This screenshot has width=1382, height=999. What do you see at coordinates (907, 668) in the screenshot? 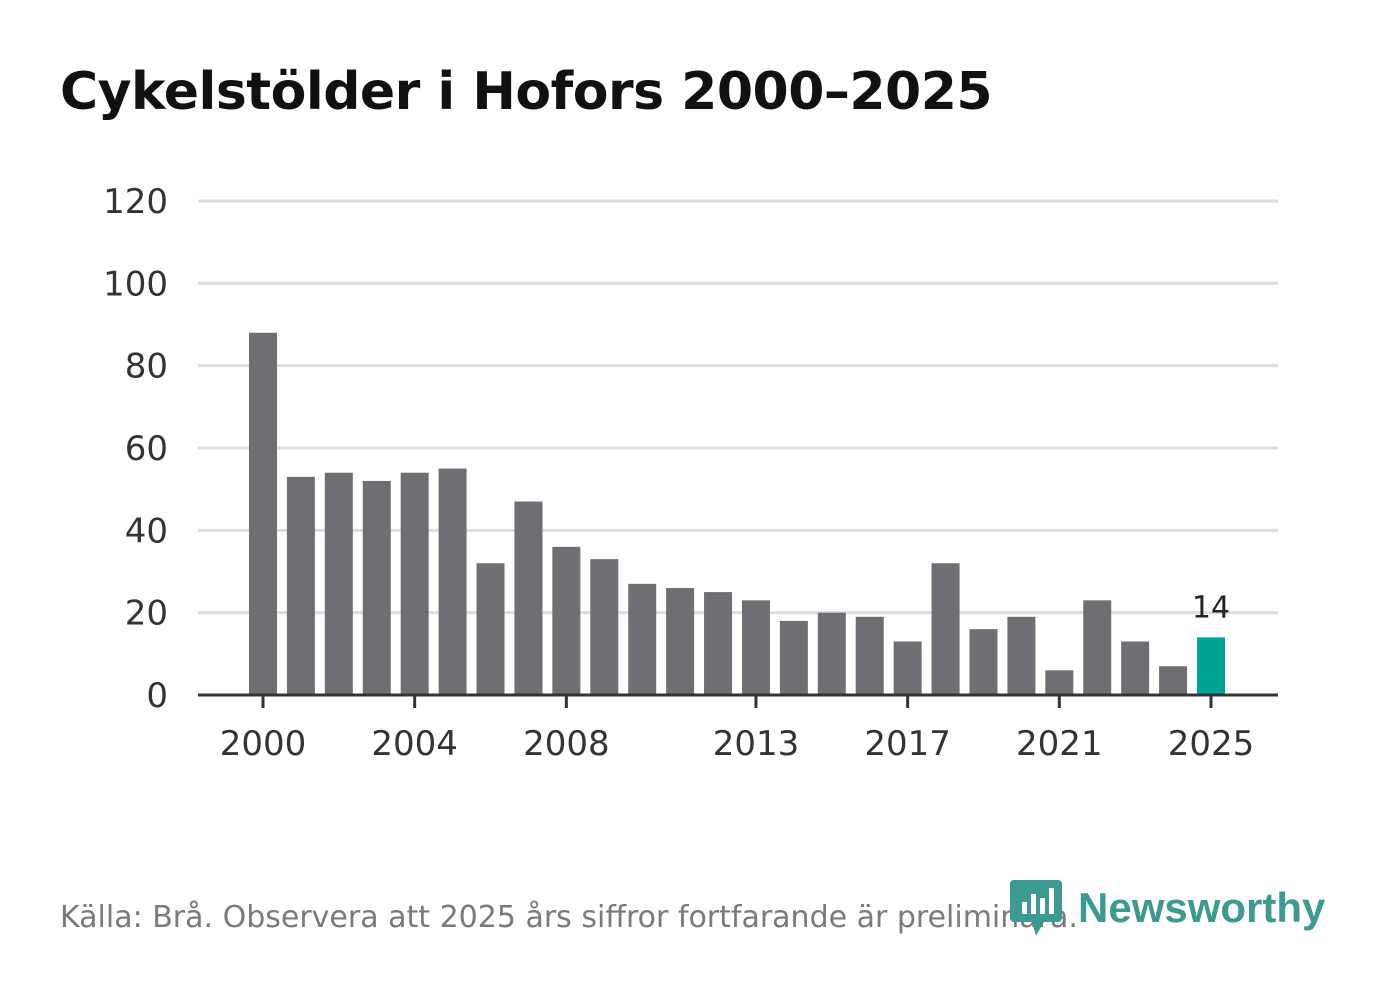
I see `bar-2017` at bounding box center [907, 668].